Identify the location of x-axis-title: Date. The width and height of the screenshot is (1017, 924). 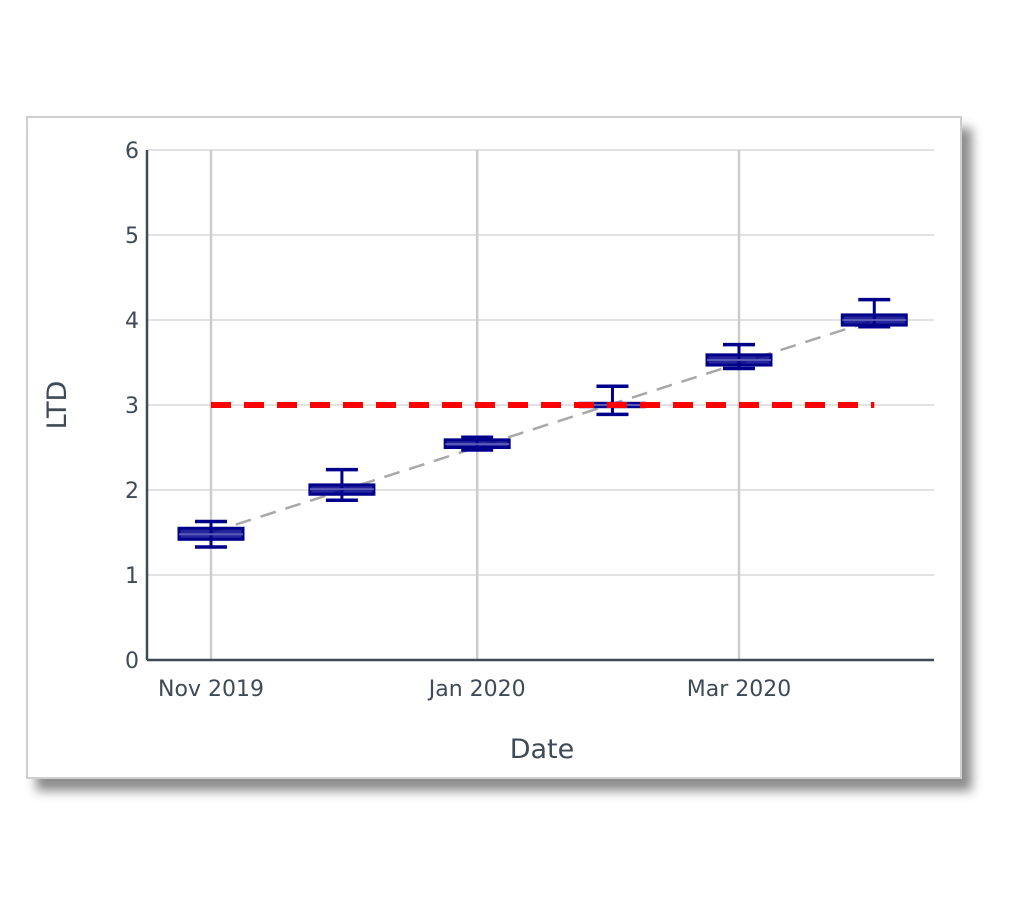
(542, 749).